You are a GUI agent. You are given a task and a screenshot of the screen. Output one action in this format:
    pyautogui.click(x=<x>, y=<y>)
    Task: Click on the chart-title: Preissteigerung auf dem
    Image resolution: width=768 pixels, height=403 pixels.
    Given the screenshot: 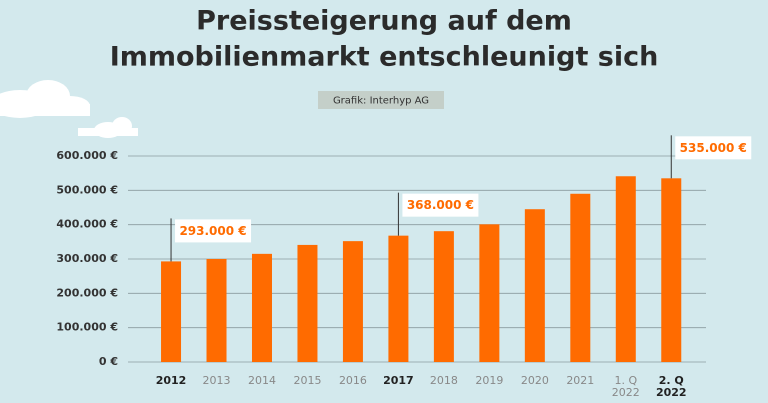 What is the action you would take?
    pyautogui.click(x=384, y=21)
    